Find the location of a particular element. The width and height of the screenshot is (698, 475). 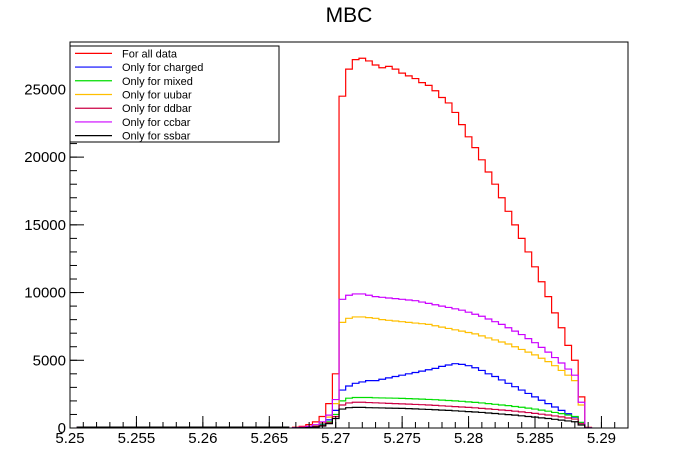

x-tick-label: 5.25 is located at coordinates (69, 438).